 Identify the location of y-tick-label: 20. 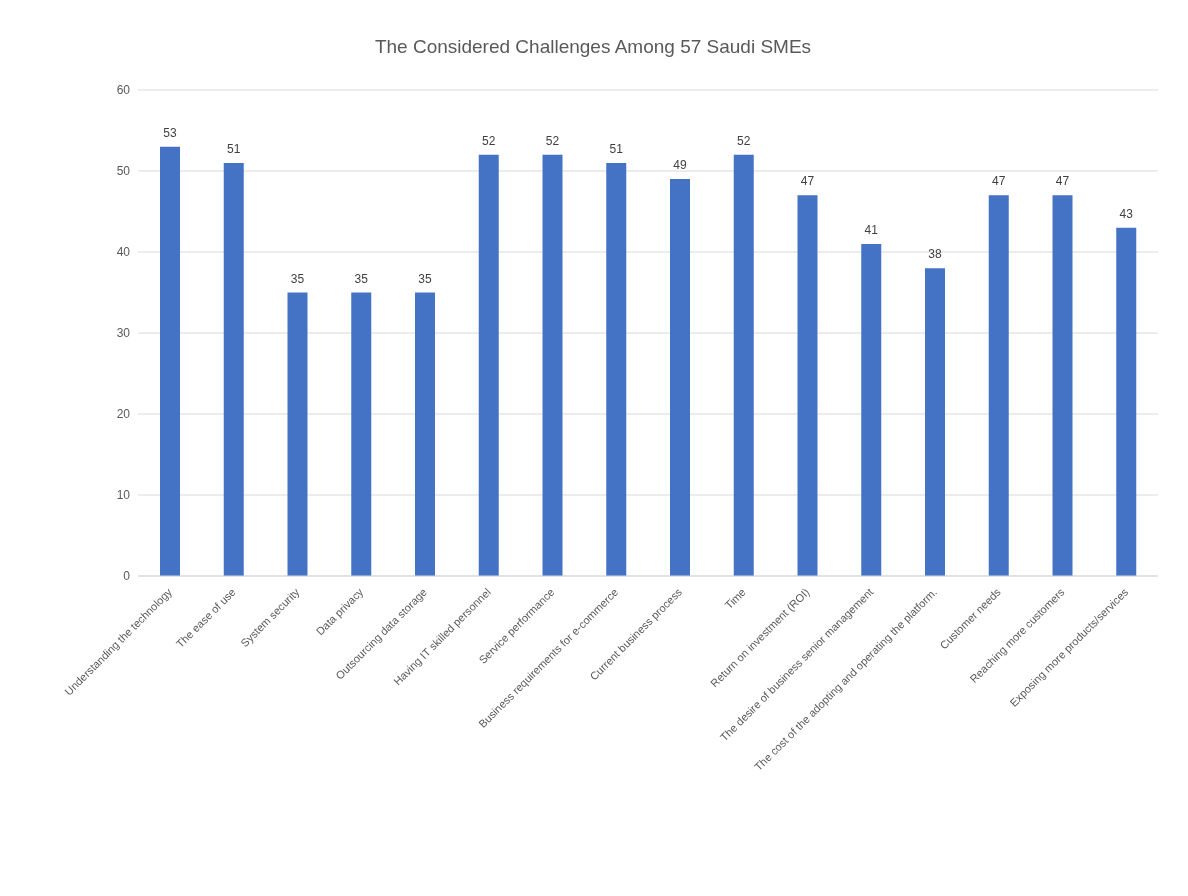
(123, 414).